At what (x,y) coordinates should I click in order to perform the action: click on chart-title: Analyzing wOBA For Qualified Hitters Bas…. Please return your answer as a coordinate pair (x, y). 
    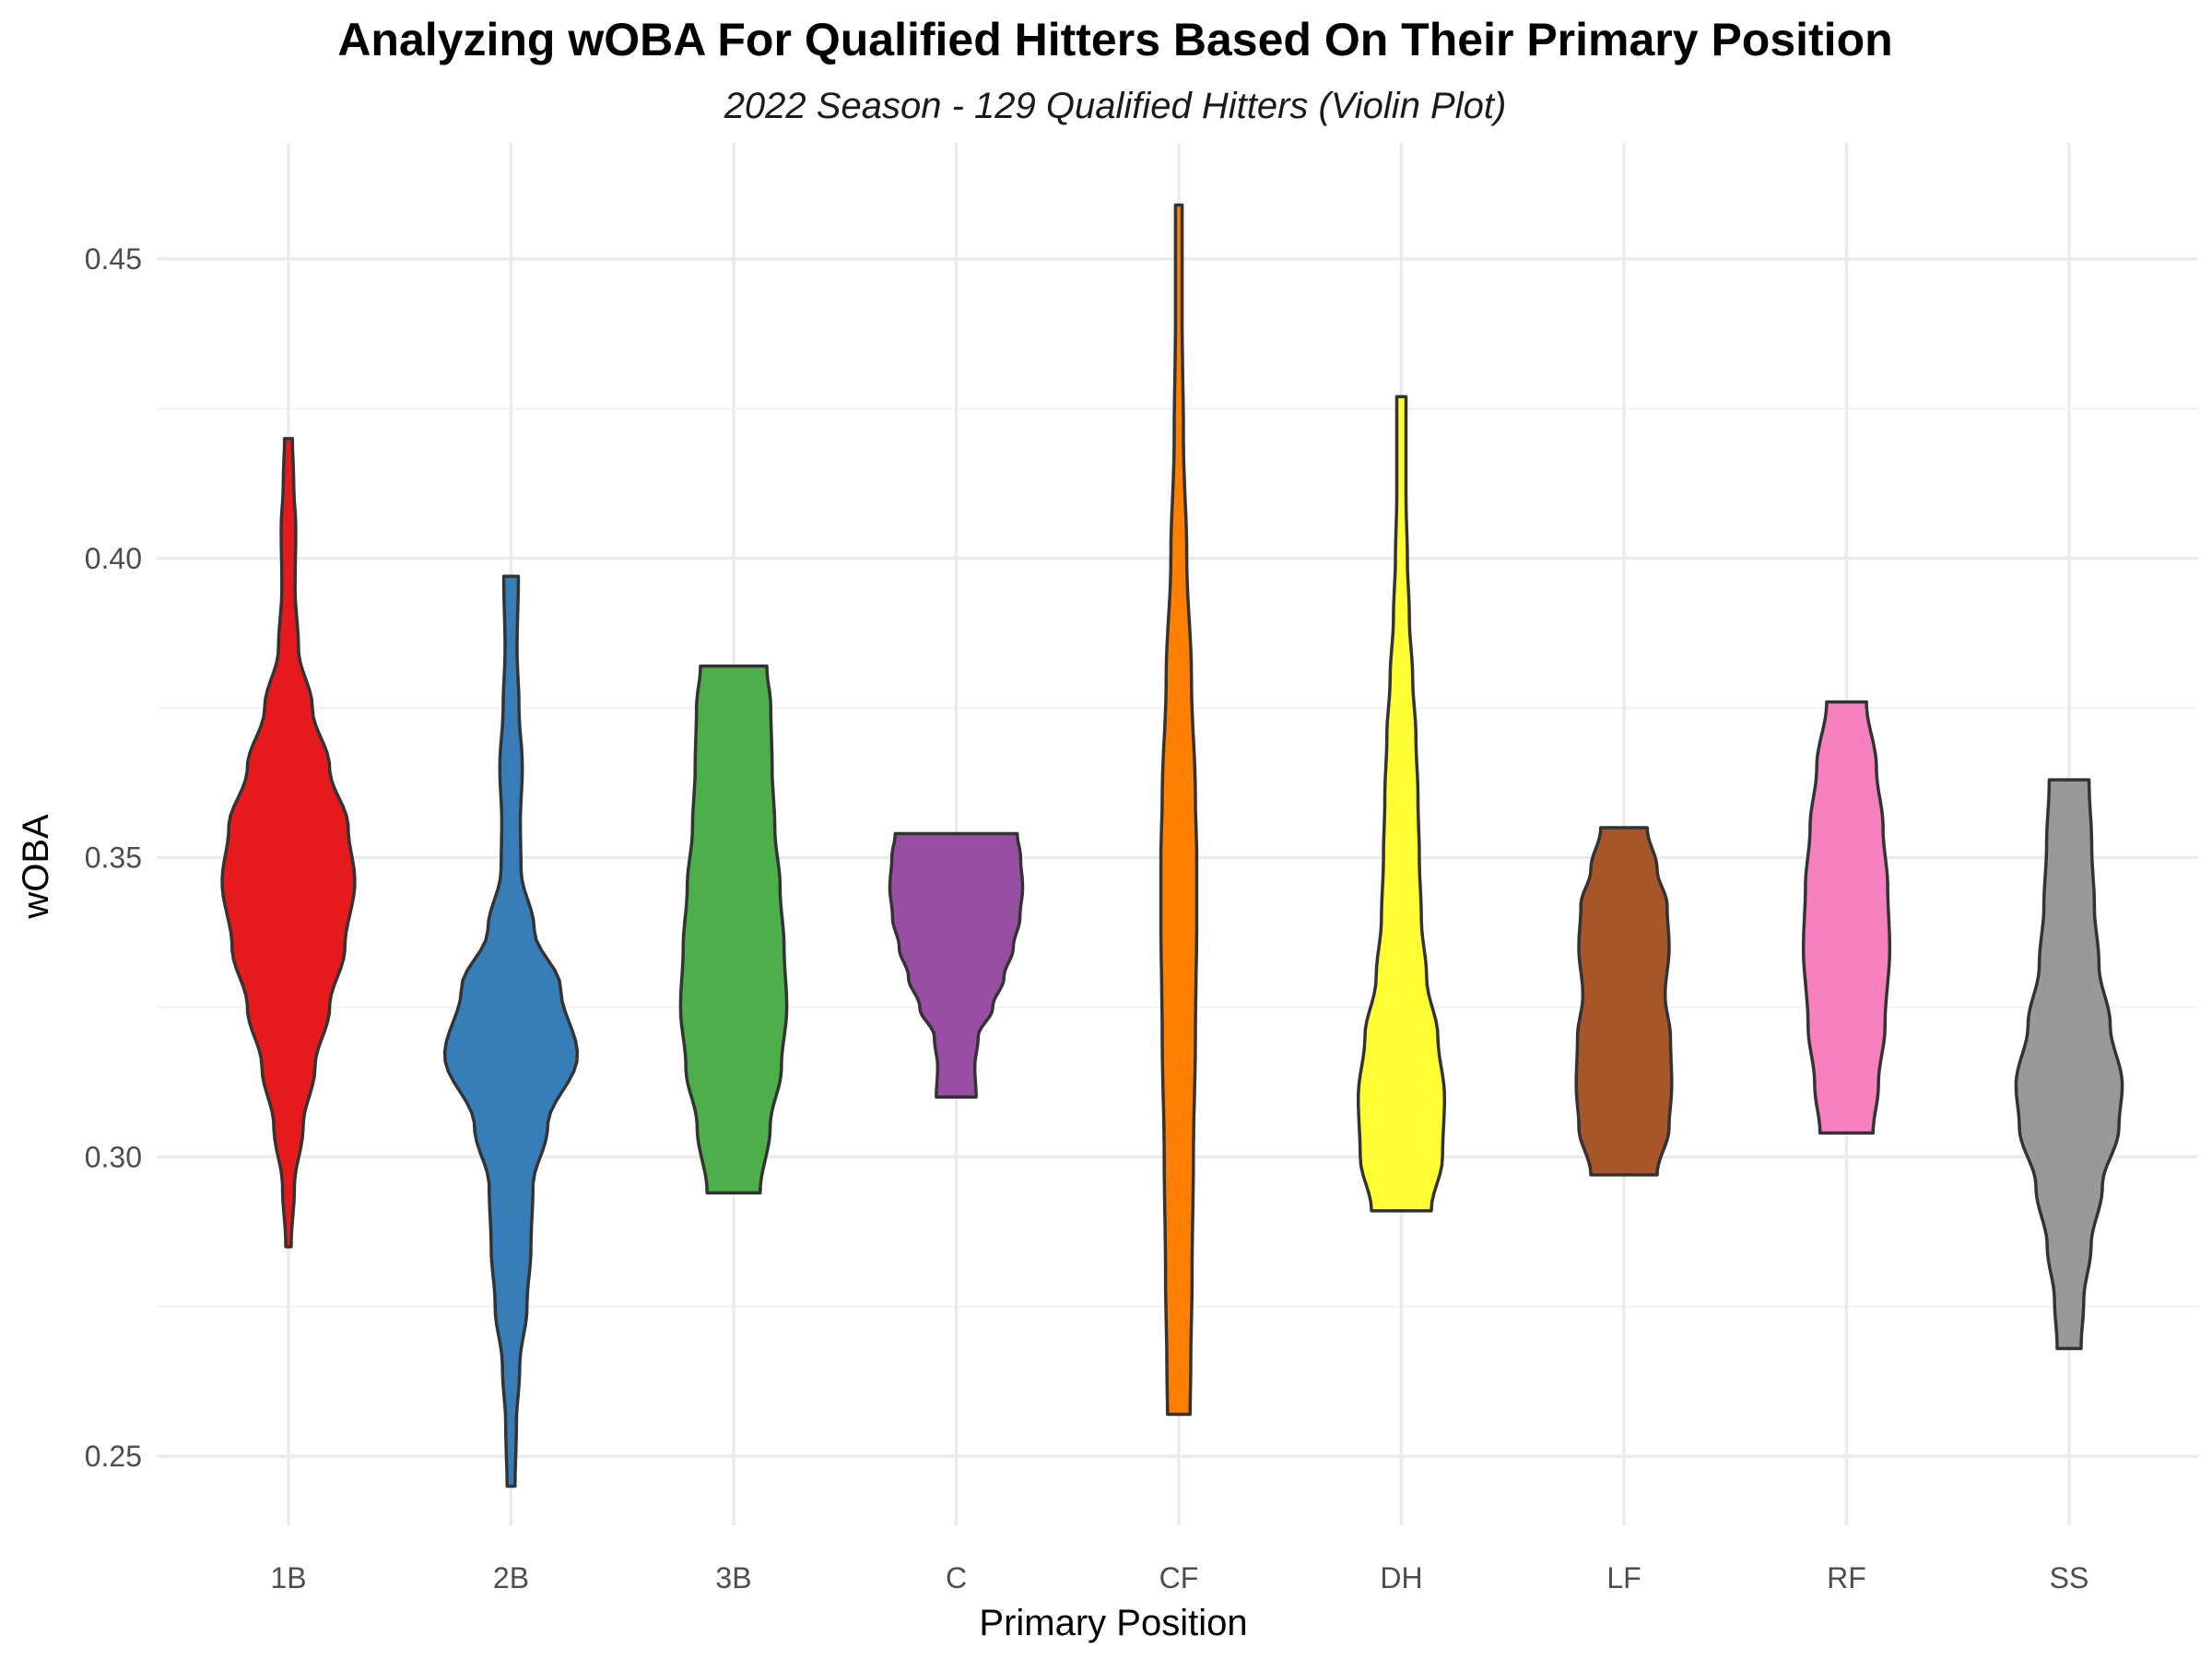
    Looking at the image, I should click on (1114, 39).